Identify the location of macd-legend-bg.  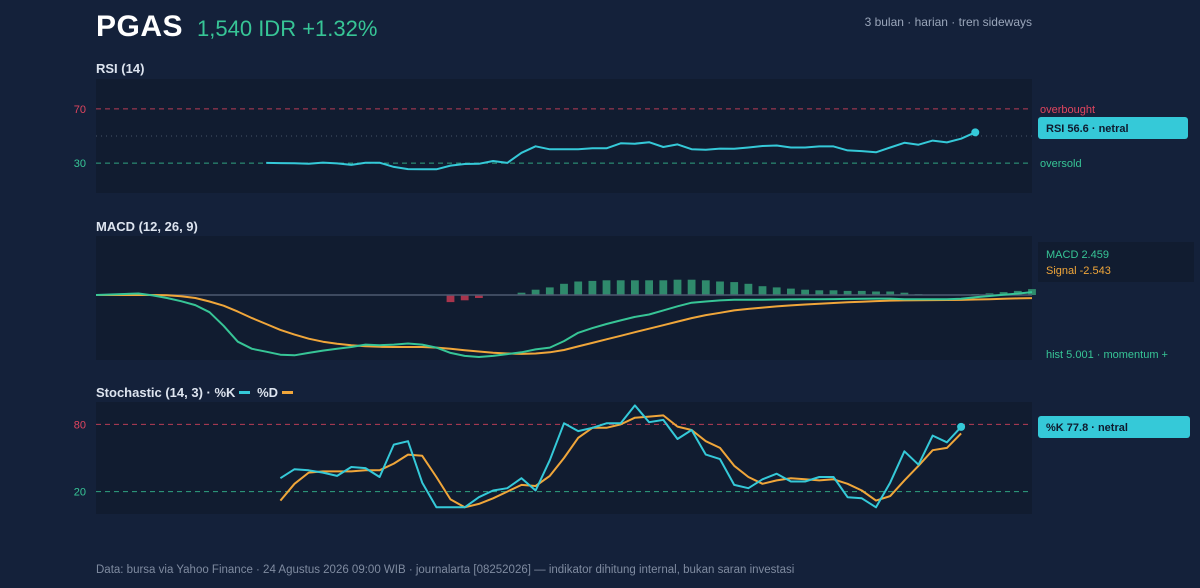
(1116, 262).